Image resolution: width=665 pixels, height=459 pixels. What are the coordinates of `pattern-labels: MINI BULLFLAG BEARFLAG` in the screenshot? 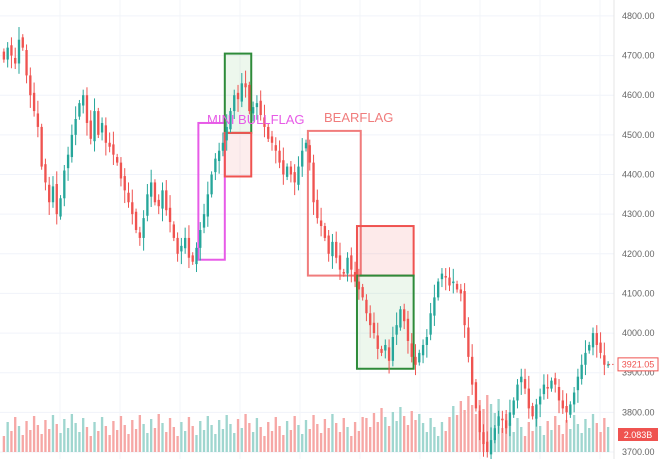 It's located at (300, 118).